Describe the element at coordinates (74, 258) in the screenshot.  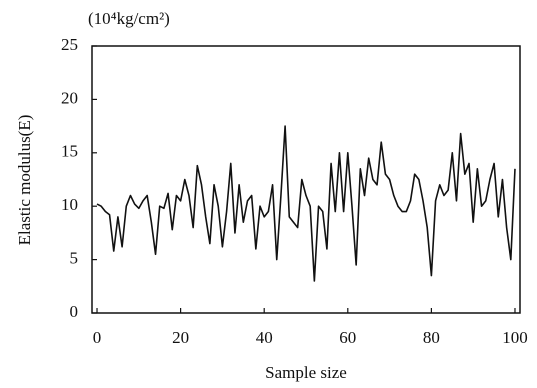
I see `y-tick-label: 5` at that location.